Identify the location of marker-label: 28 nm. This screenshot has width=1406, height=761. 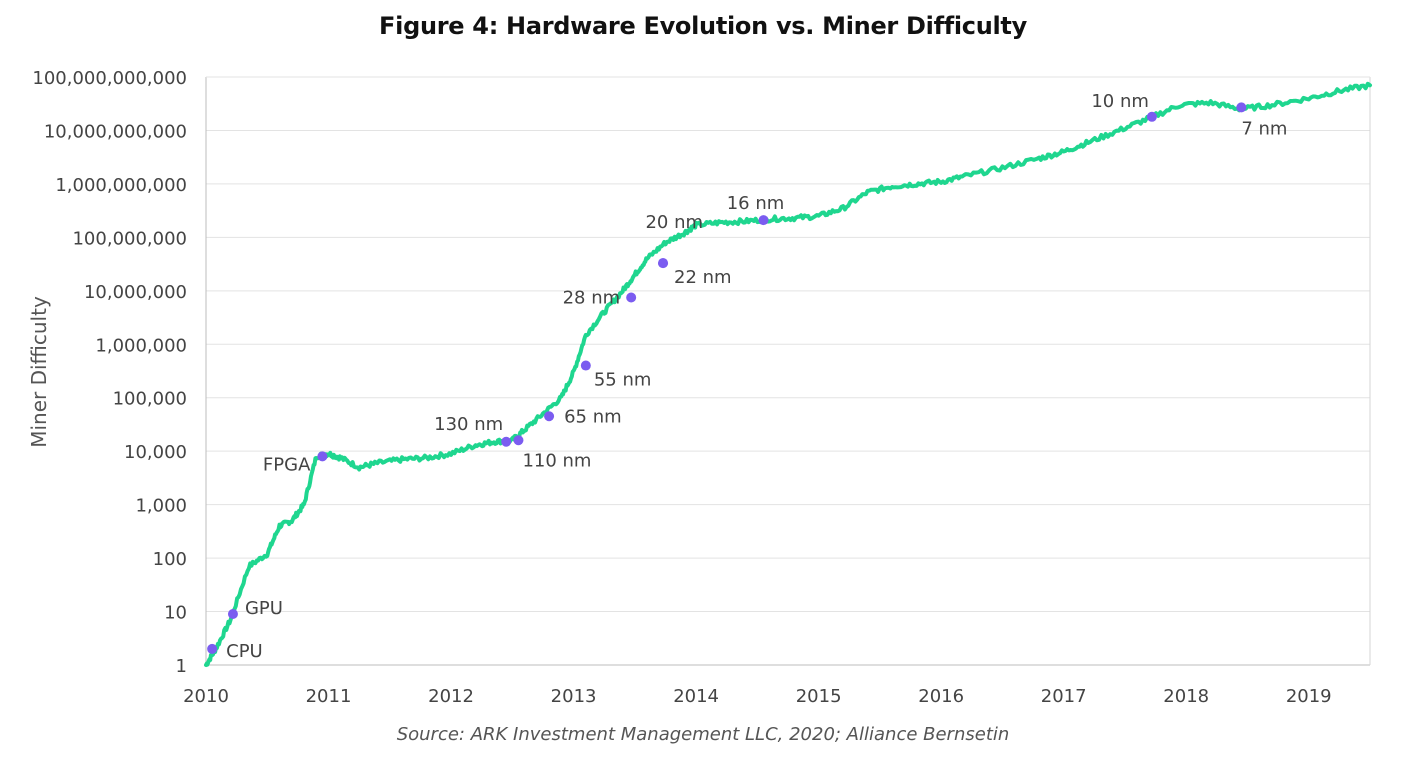
(592, 297).